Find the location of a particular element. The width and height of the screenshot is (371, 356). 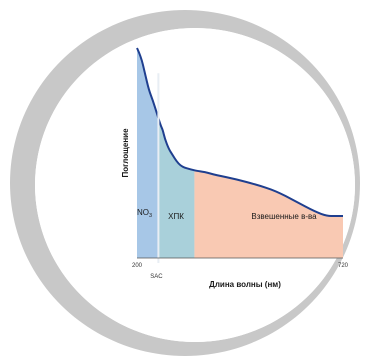

region-label-suspended-solids: Взвешенные в-ва is located at coordinates (284, 216).